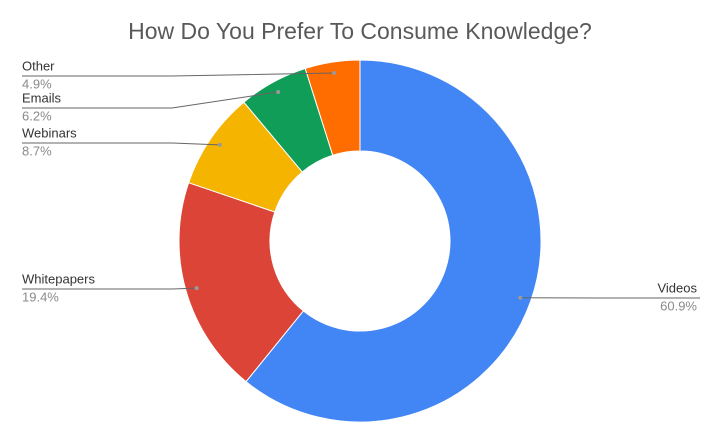 This screenshot has height=445, width=720. I want to click on value-label: 19.4%, so click(40, 296).